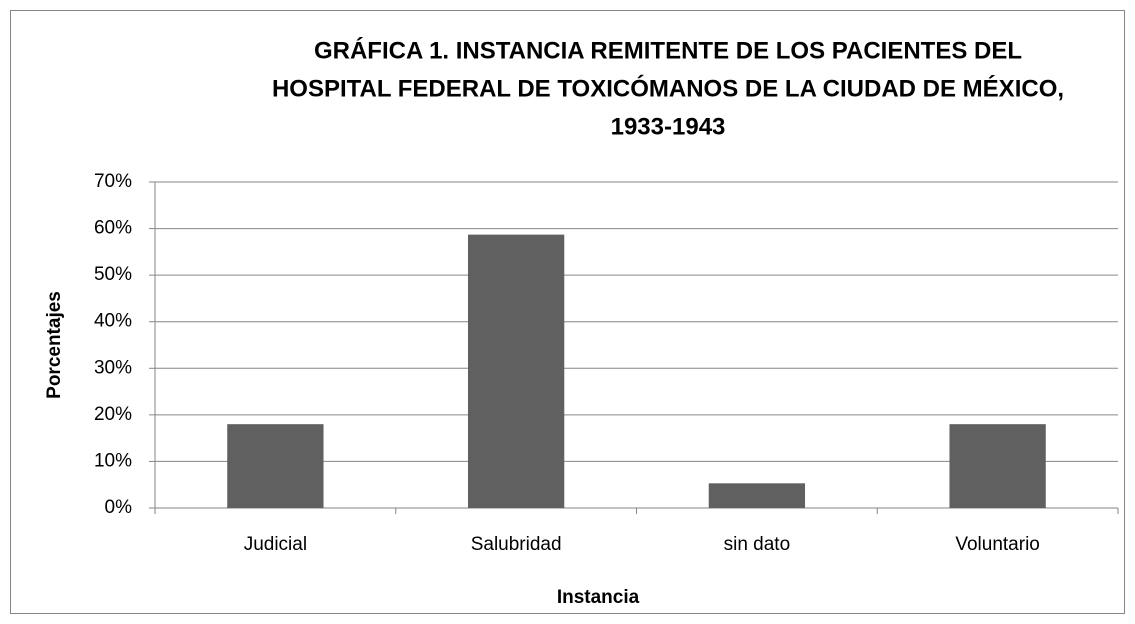 This screenshot has height=624, width=1135. What do you see at coordinates (113, 181) in the screenshot?
I see `y-tick-label: 70%` at bounding box center [113, 181].